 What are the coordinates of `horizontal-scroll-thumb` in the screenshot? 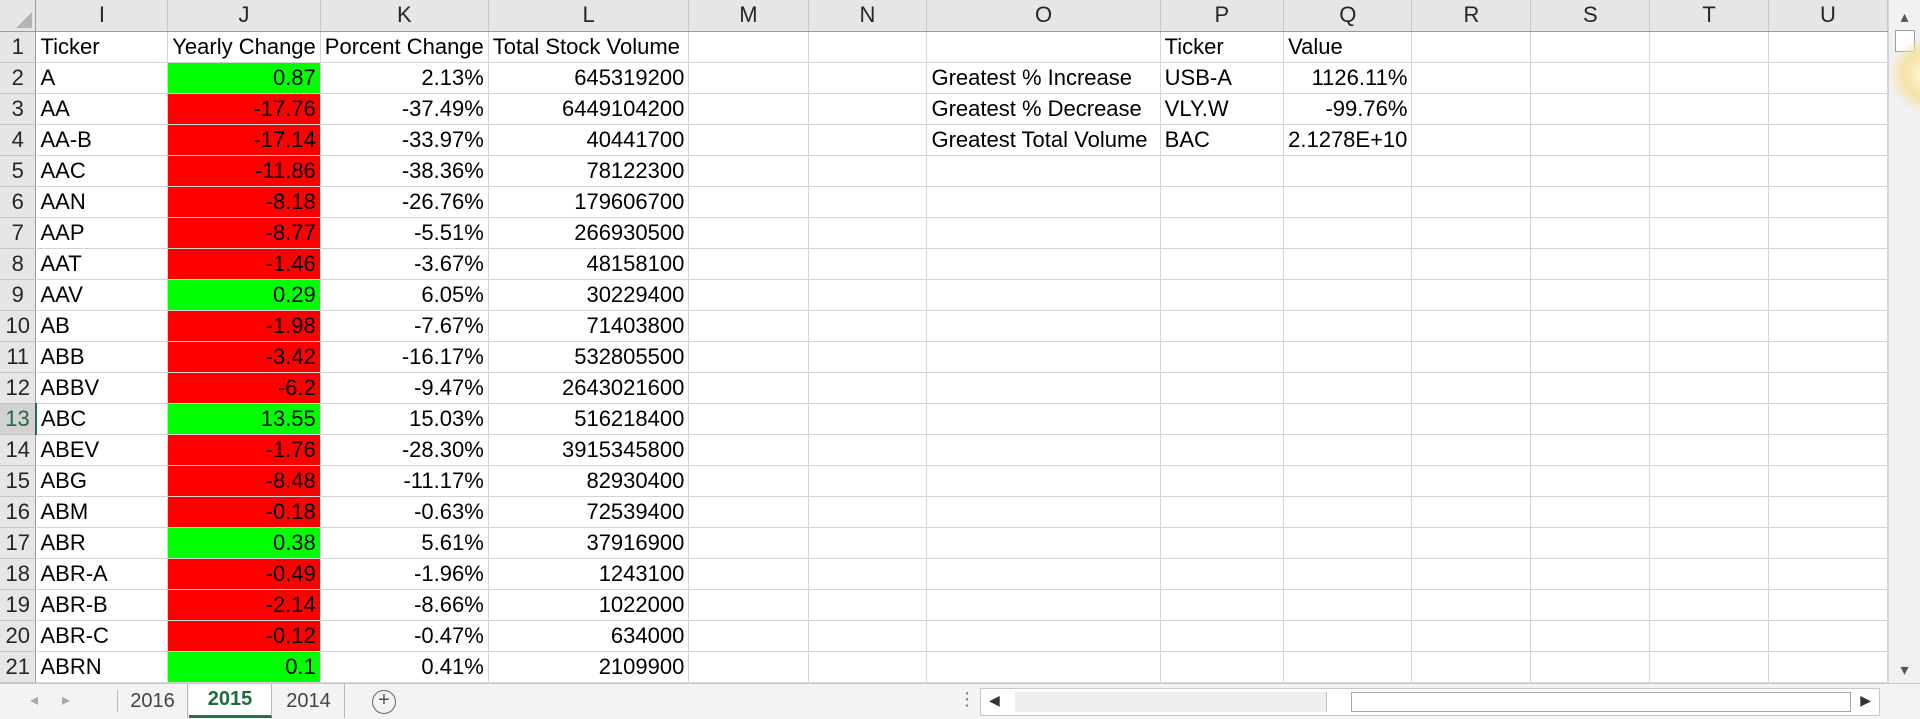 It's located at (1601, 702).